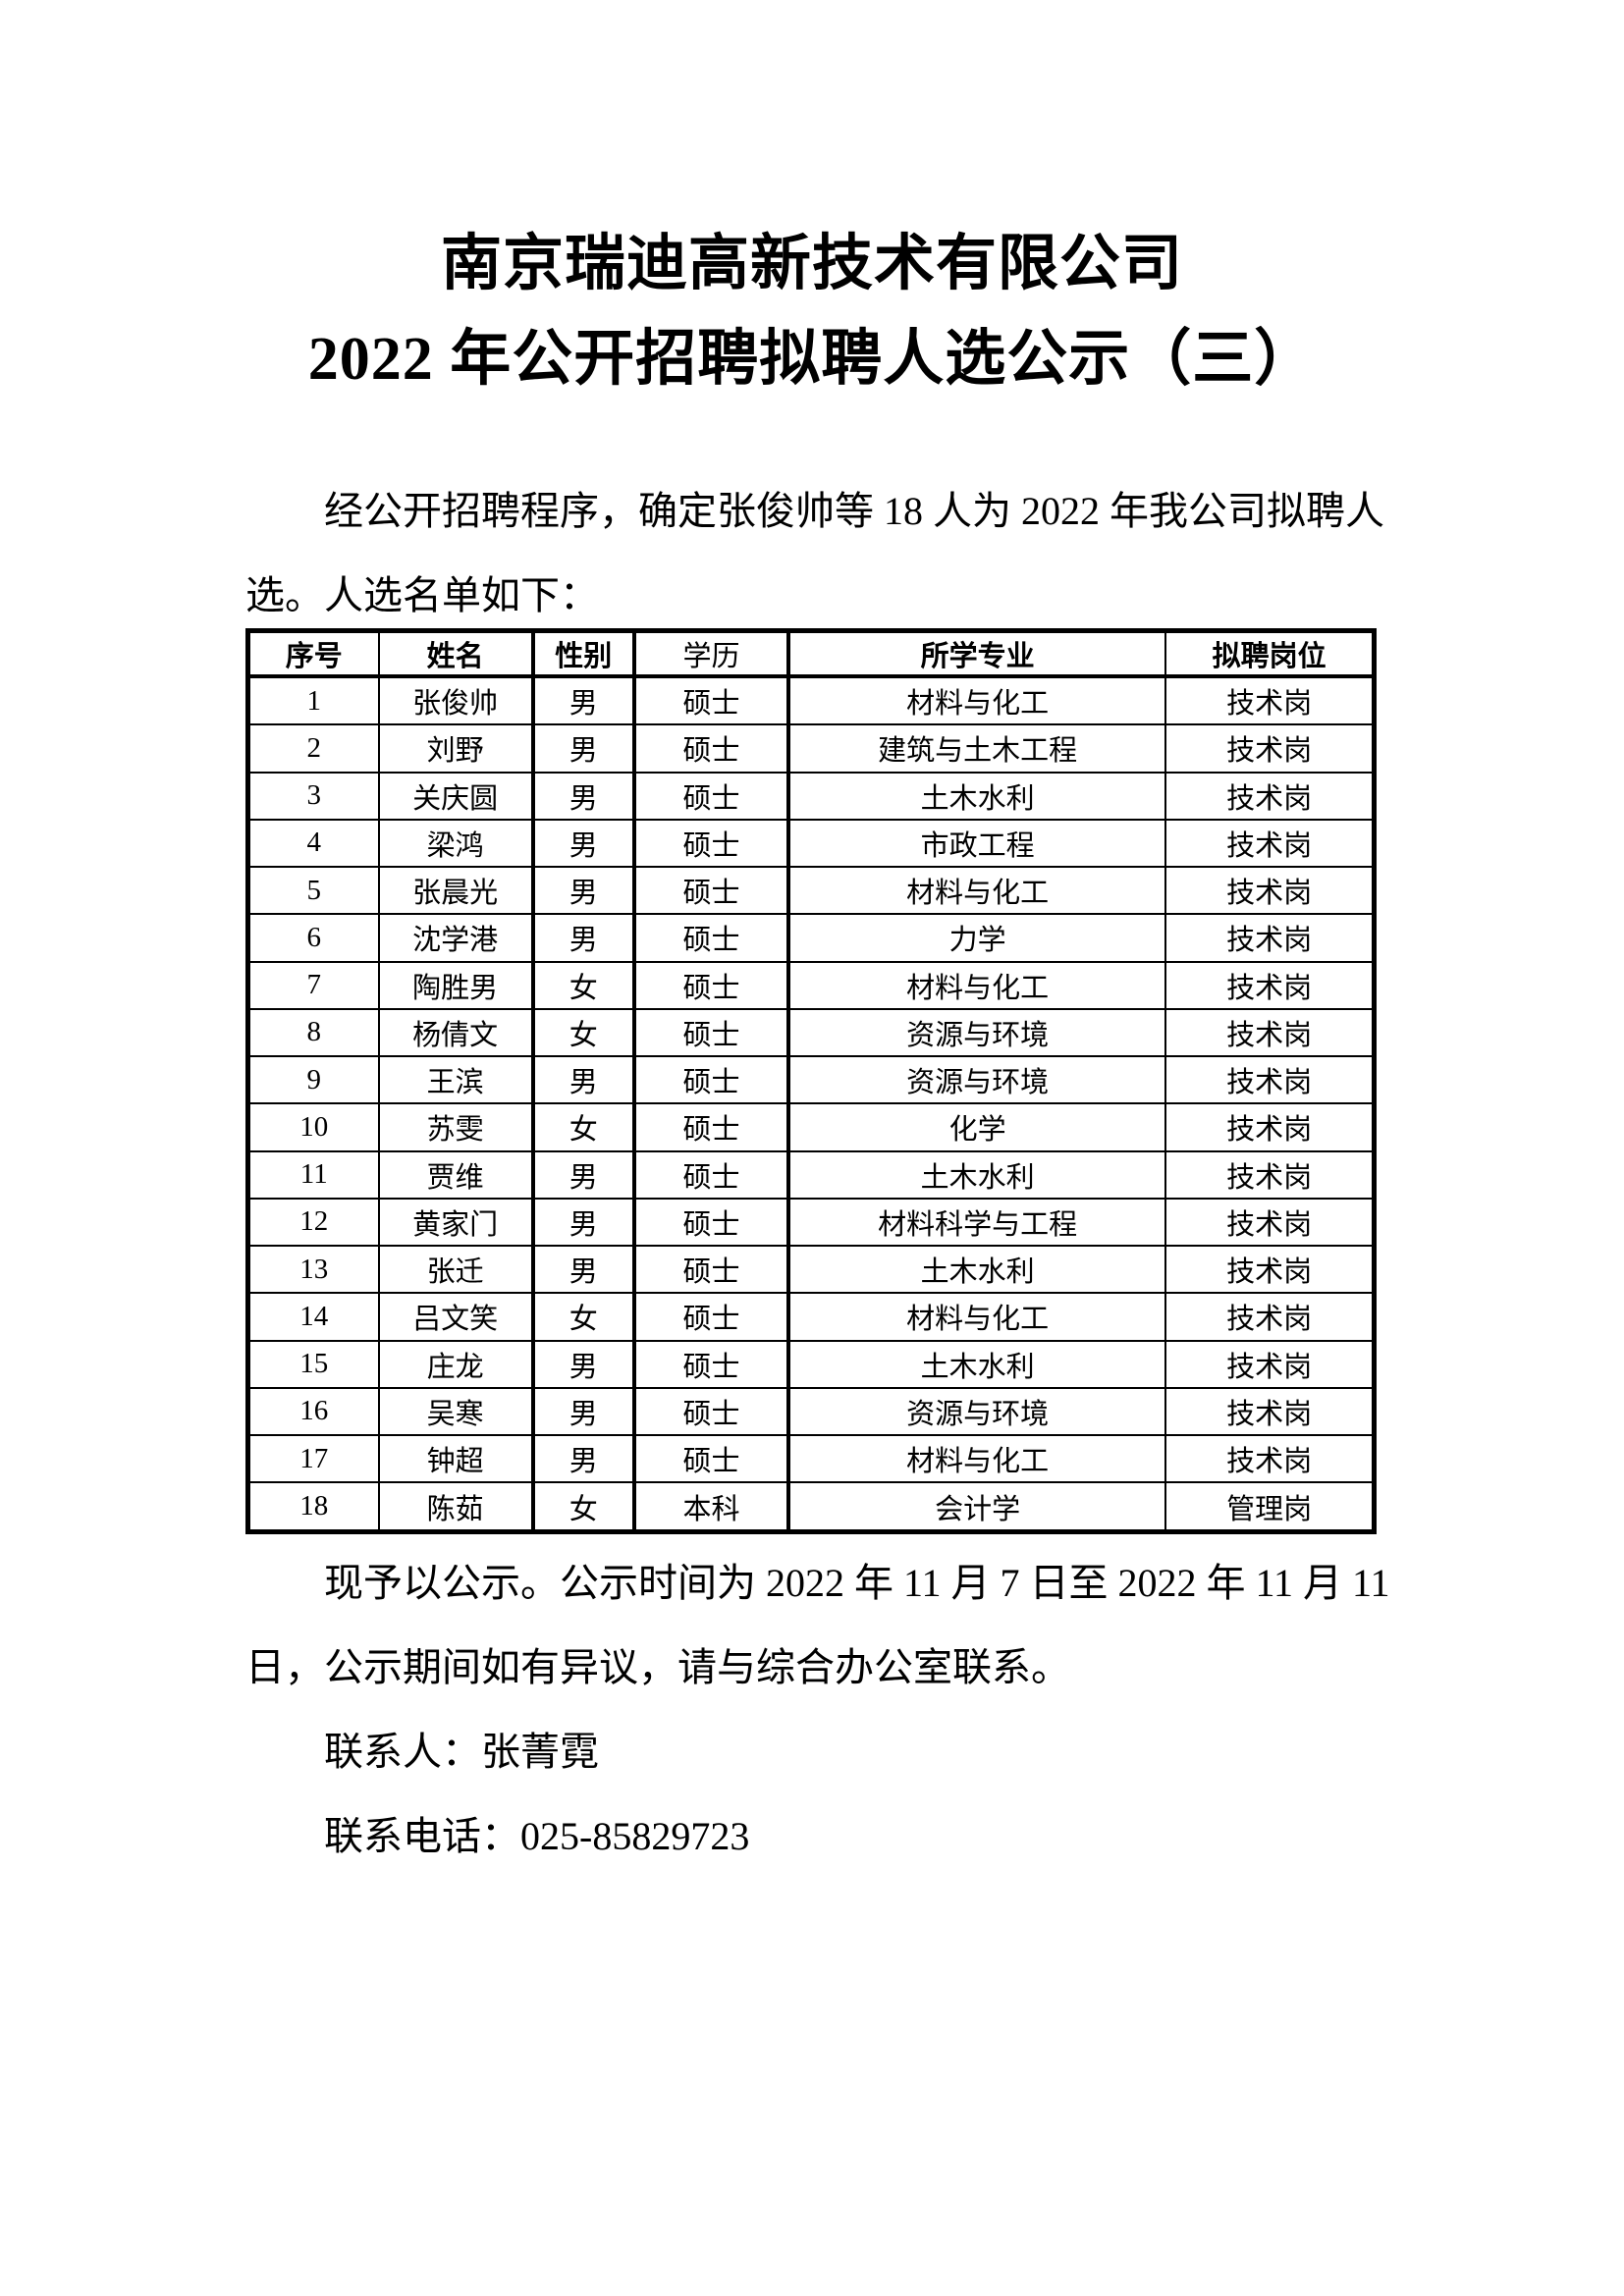 Image resolution: width=1624 pixels, height=2296 pixels. Describe the element at coordinates (313, 1222) in the screenshot. I see `table-cell-serial: 12` at that location.